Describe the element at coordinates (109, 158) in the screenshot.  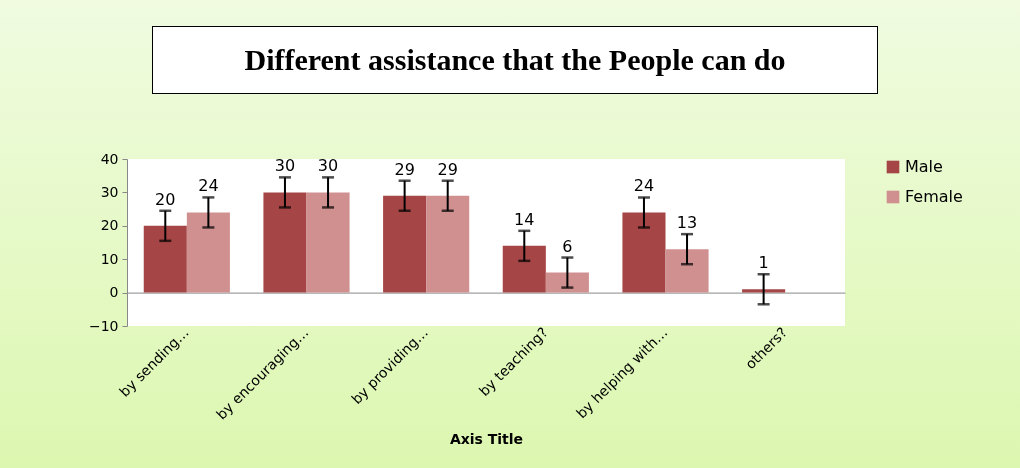
I see `y-tick-label: 40` at that location.